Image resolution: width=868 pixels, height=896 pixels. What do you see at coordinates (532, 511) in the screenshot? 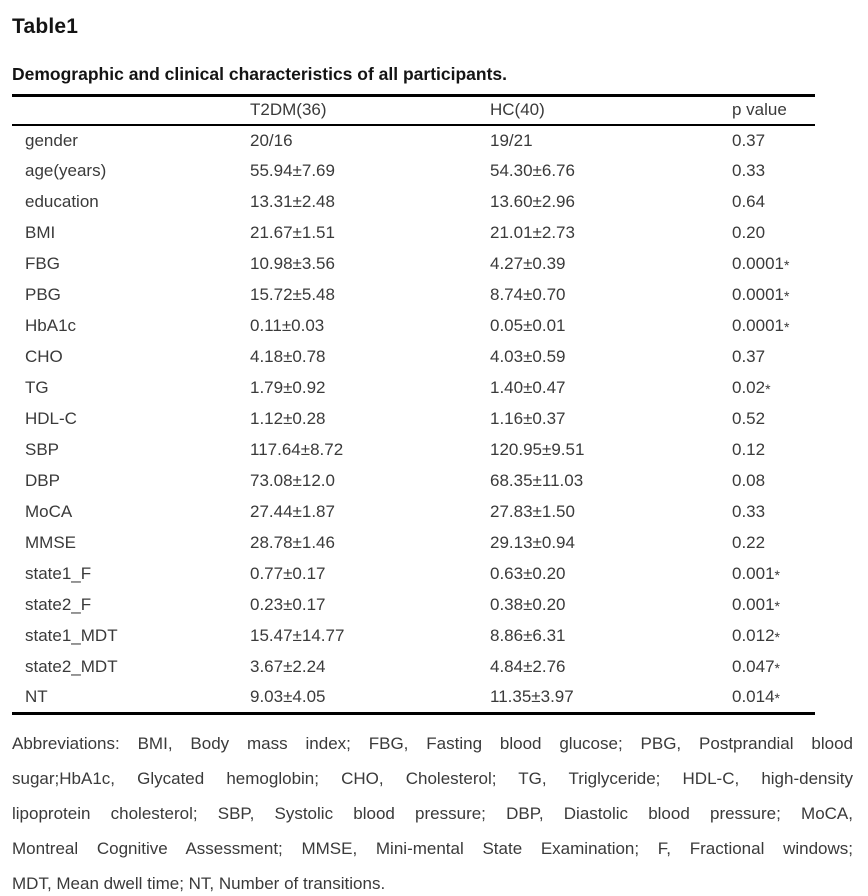
I see `cell-hc-value: 27.83±1.50` at bounding box center [532, 511].